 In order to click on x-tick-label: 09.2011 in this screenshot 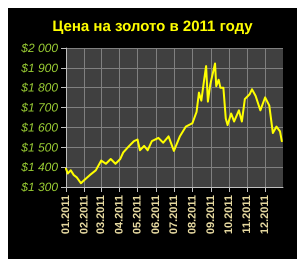, I will do `click(210, 214)`.